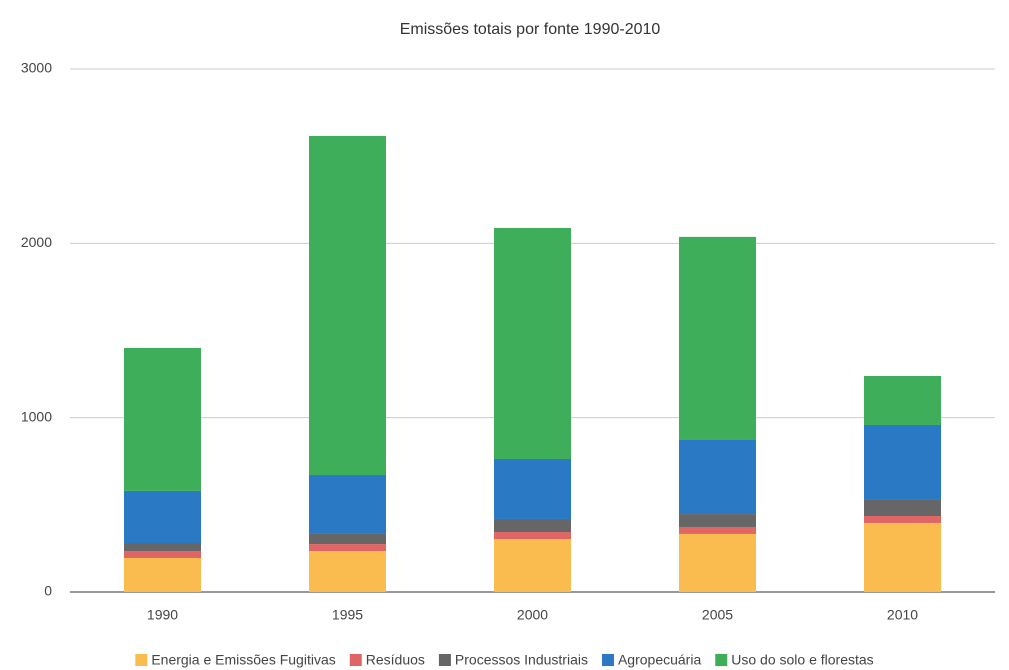 Image resolution: width=1009 pixels, height=670 pixels. What do you see at coordinates (36, 68) in the screenshot?
I see `y-tick-label: 3000` at bounding box center [36, 68].